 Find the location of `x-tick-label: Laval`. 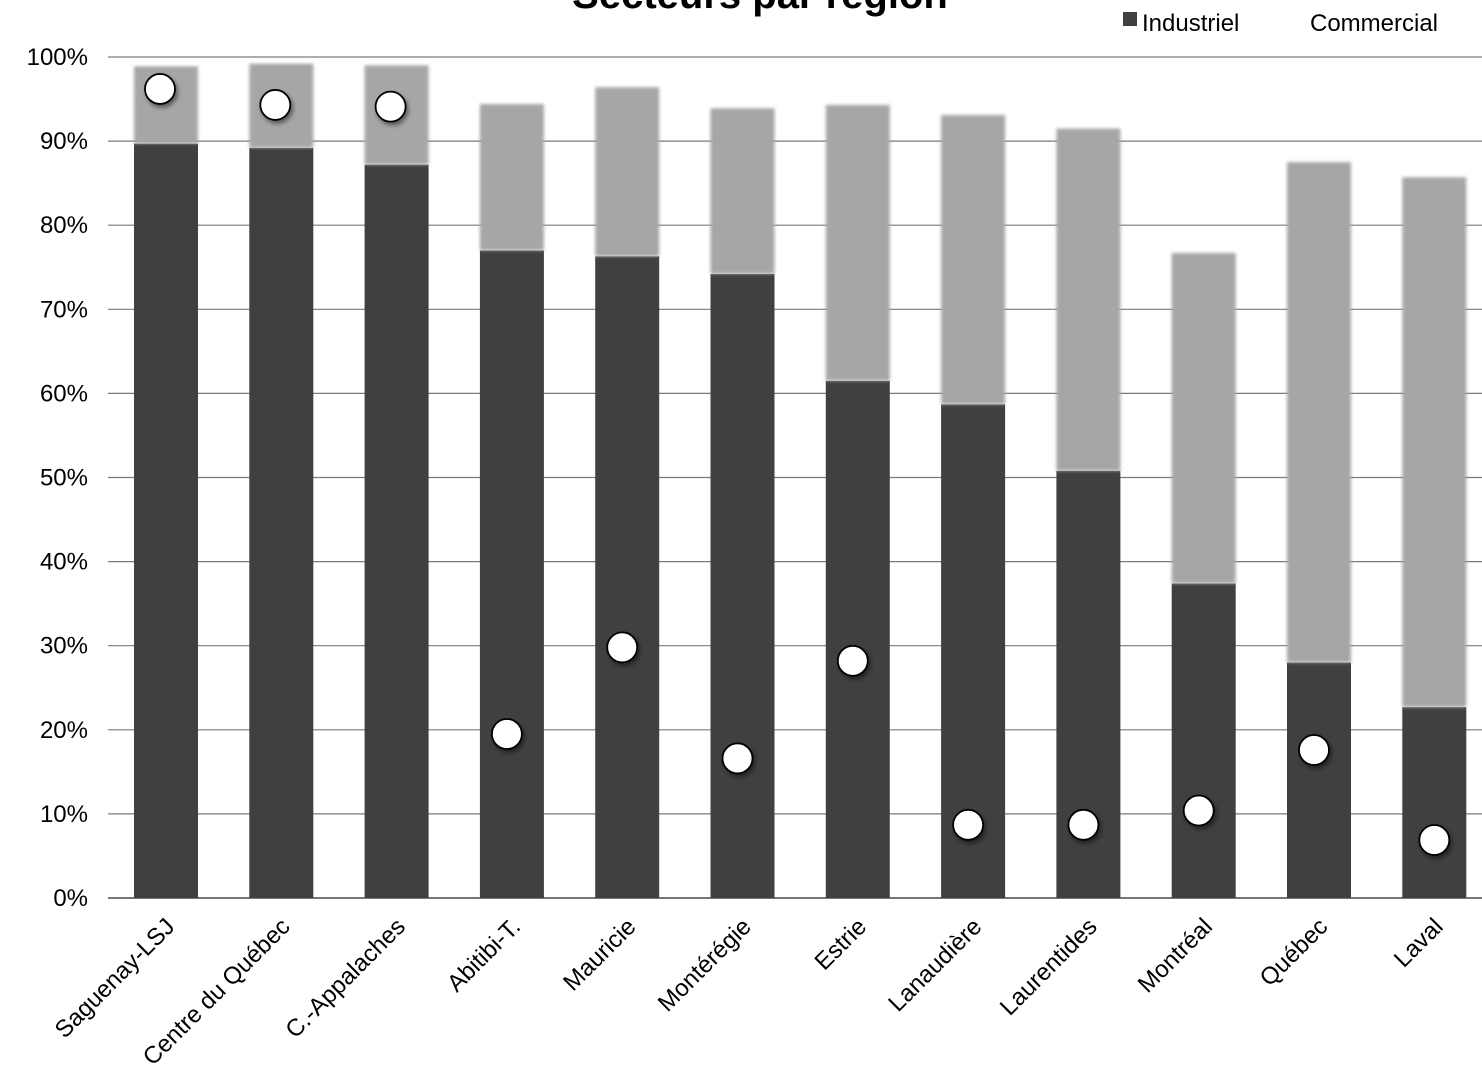

x-tick-label: Laval is located at coordinates (1419, 943).